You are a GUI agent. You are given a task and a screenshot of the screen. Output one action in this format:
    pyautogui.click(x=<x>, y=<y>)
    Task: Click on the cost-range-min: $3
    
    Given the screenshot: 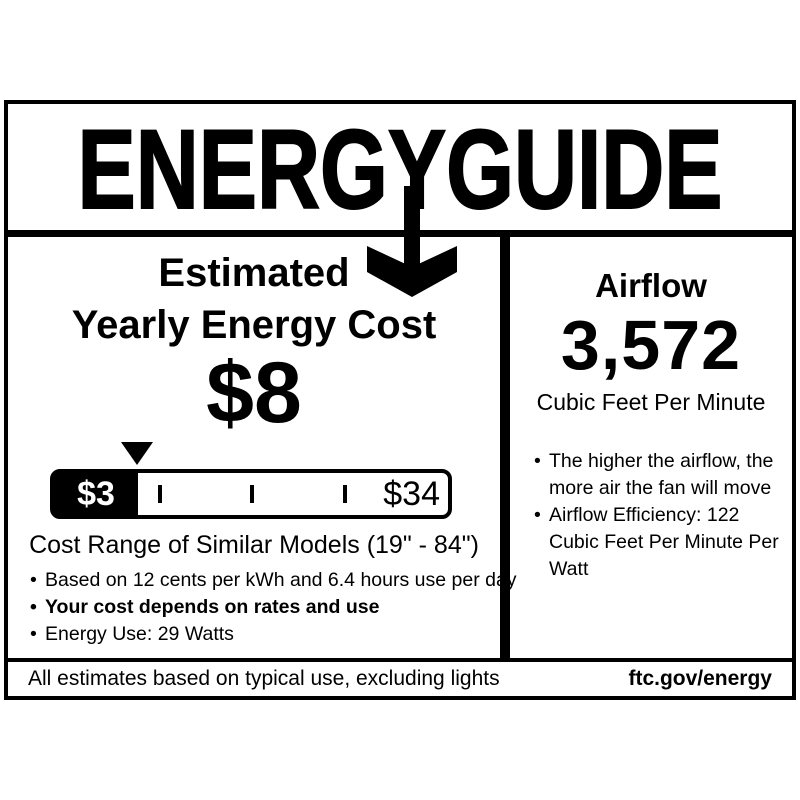 What is the action you would take?
    pyautogui.click(x=96, y=494)
    